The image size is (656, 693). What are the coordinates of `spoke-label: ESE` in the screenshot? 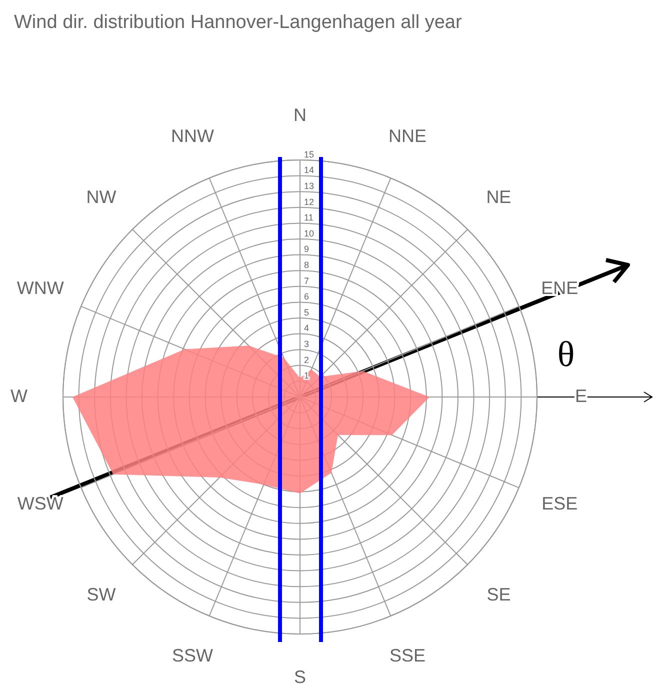 It's located at (560, 503).